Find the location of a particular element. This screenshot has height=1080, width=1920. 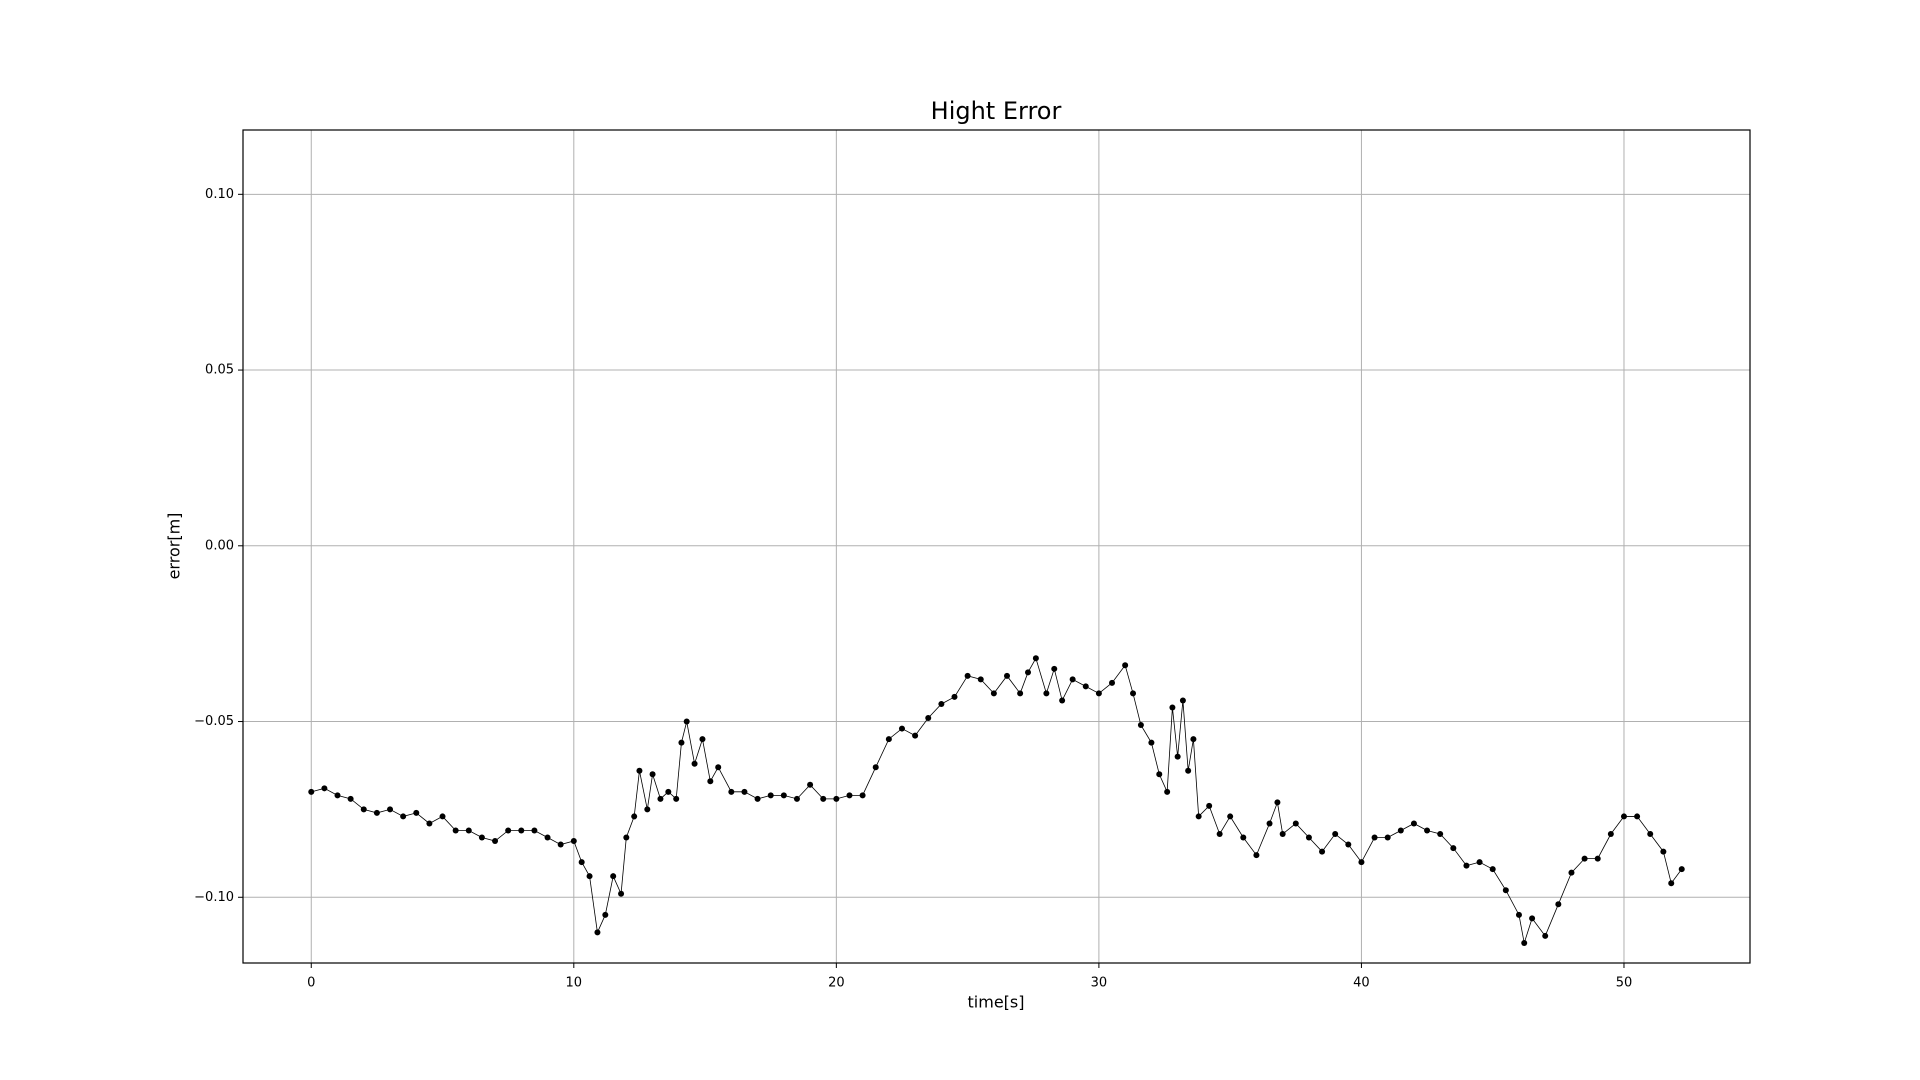

chart-title: Hight Error is located at coordinates (996, 111).